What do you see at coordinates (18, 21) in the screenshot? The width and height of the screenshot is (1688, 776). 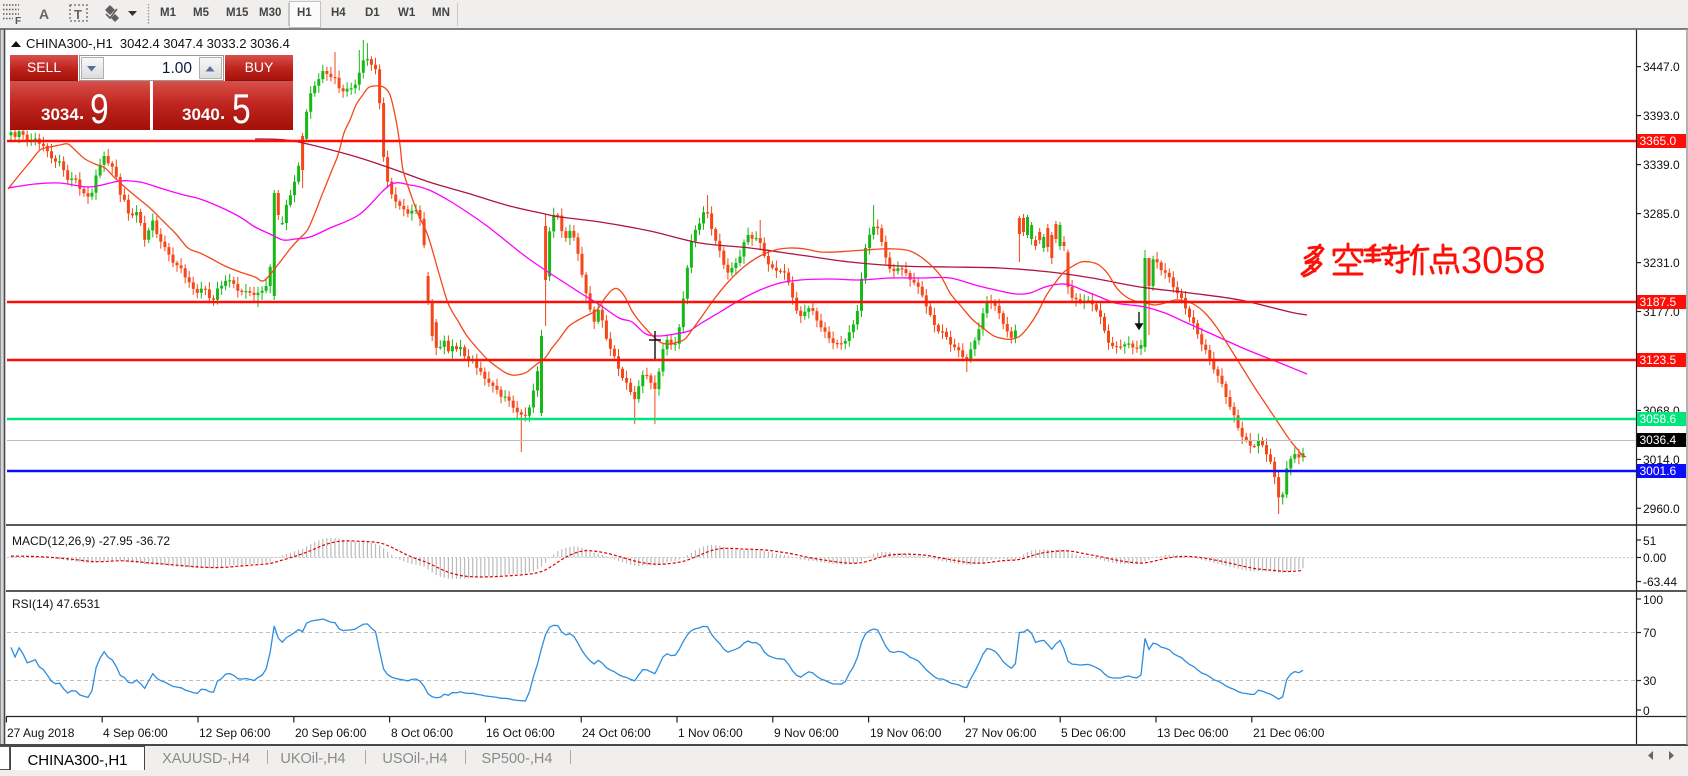 I see `svg-text: F` at bounding box center [18, 21].